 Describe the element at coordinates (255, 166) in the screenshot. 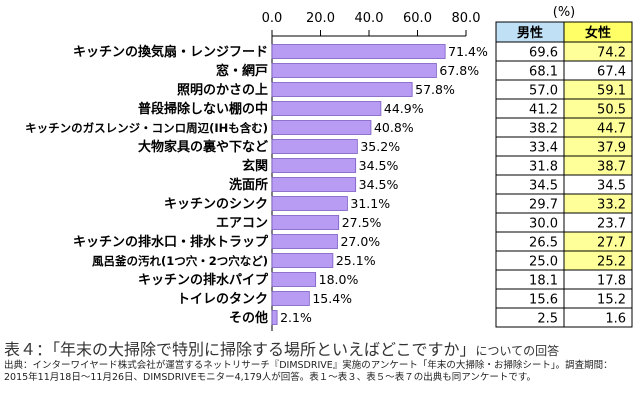

I see `category-label: 玄関` at that location.